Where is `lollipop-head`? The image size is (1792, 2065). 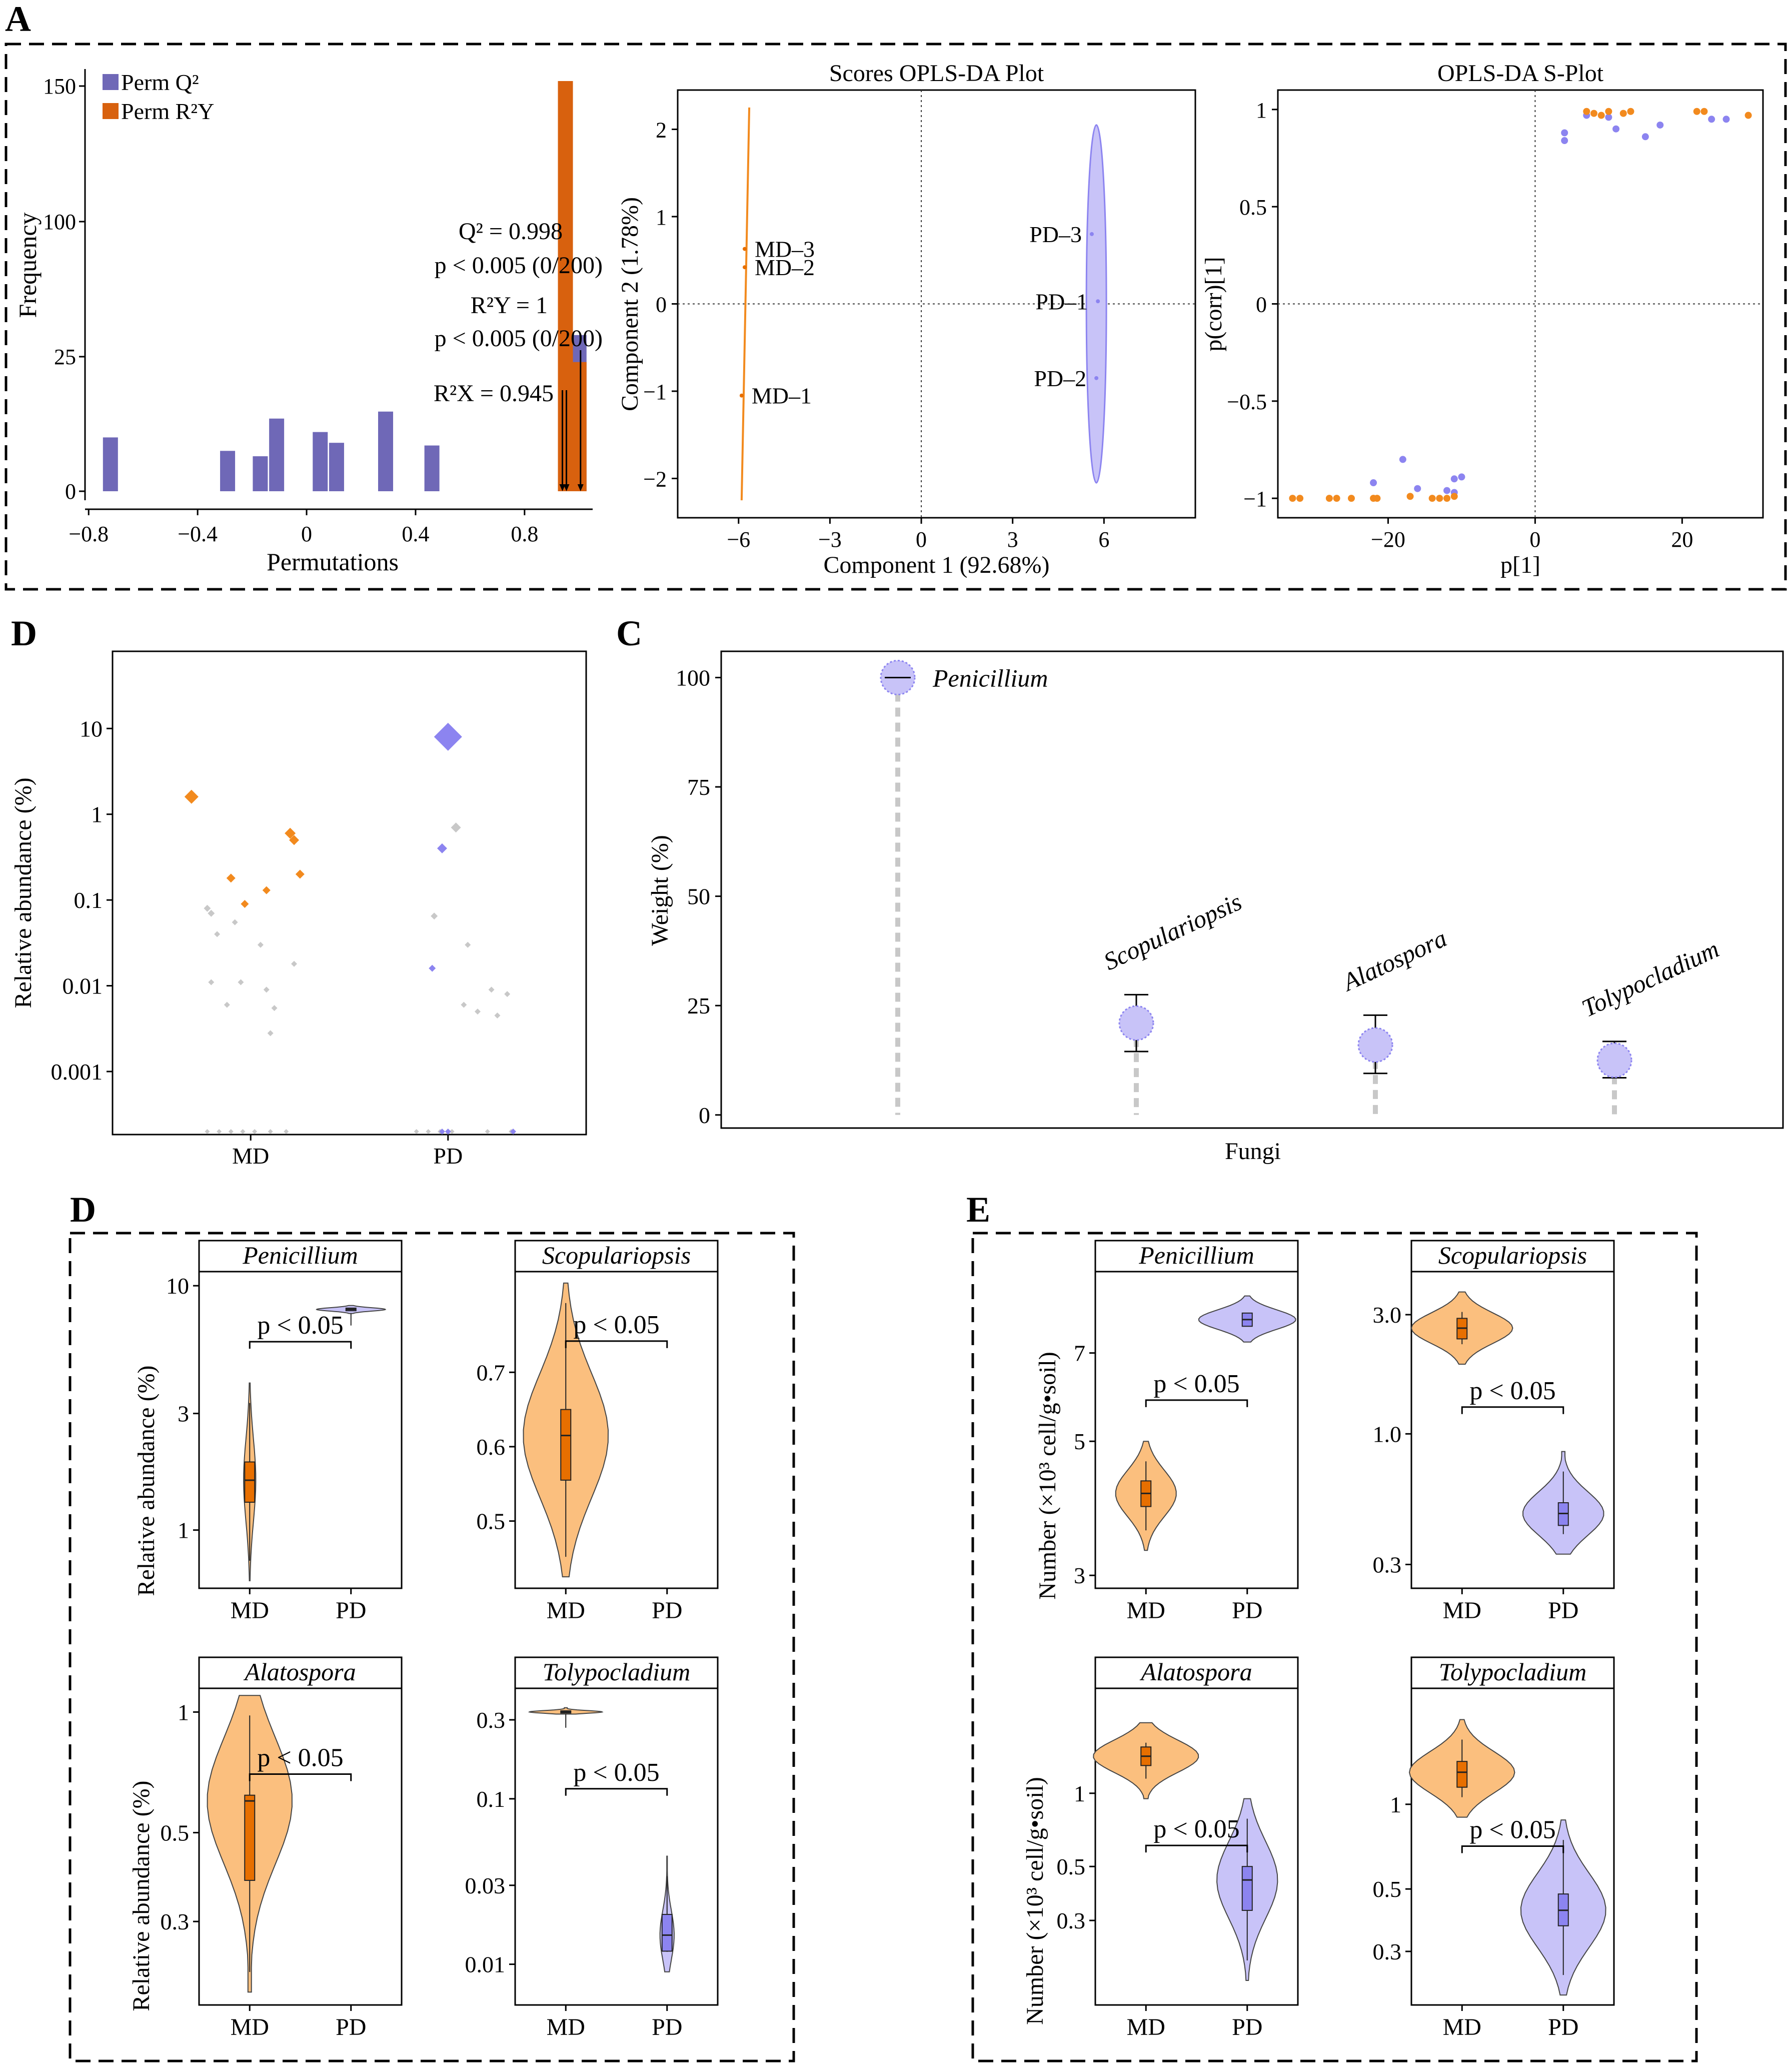
lollipop-head is located at coordinates (1614, 1060).